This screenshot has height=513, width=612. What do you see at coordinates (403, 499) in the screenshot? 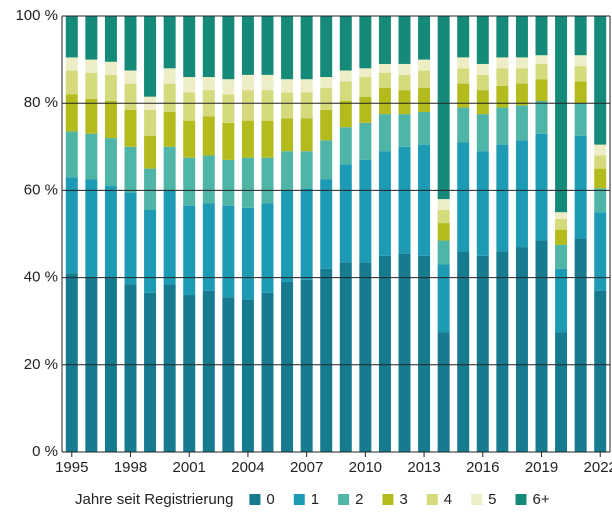
I see `legend-label: 3` at bounding box center [403, 499].